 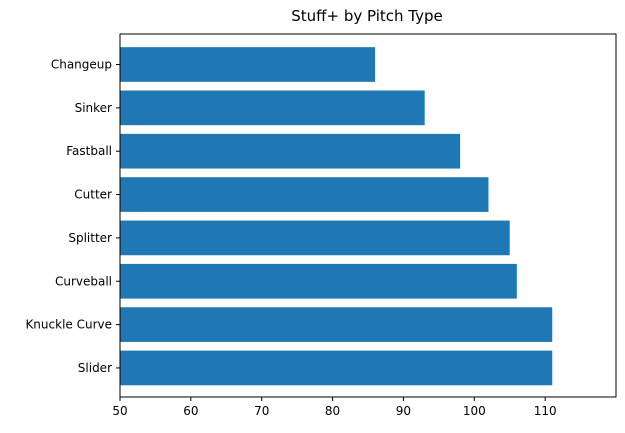 What do you see at coordinates (272, 108) in the screenshot?
I see `bar-sinker` at bounding box center [272, 108].